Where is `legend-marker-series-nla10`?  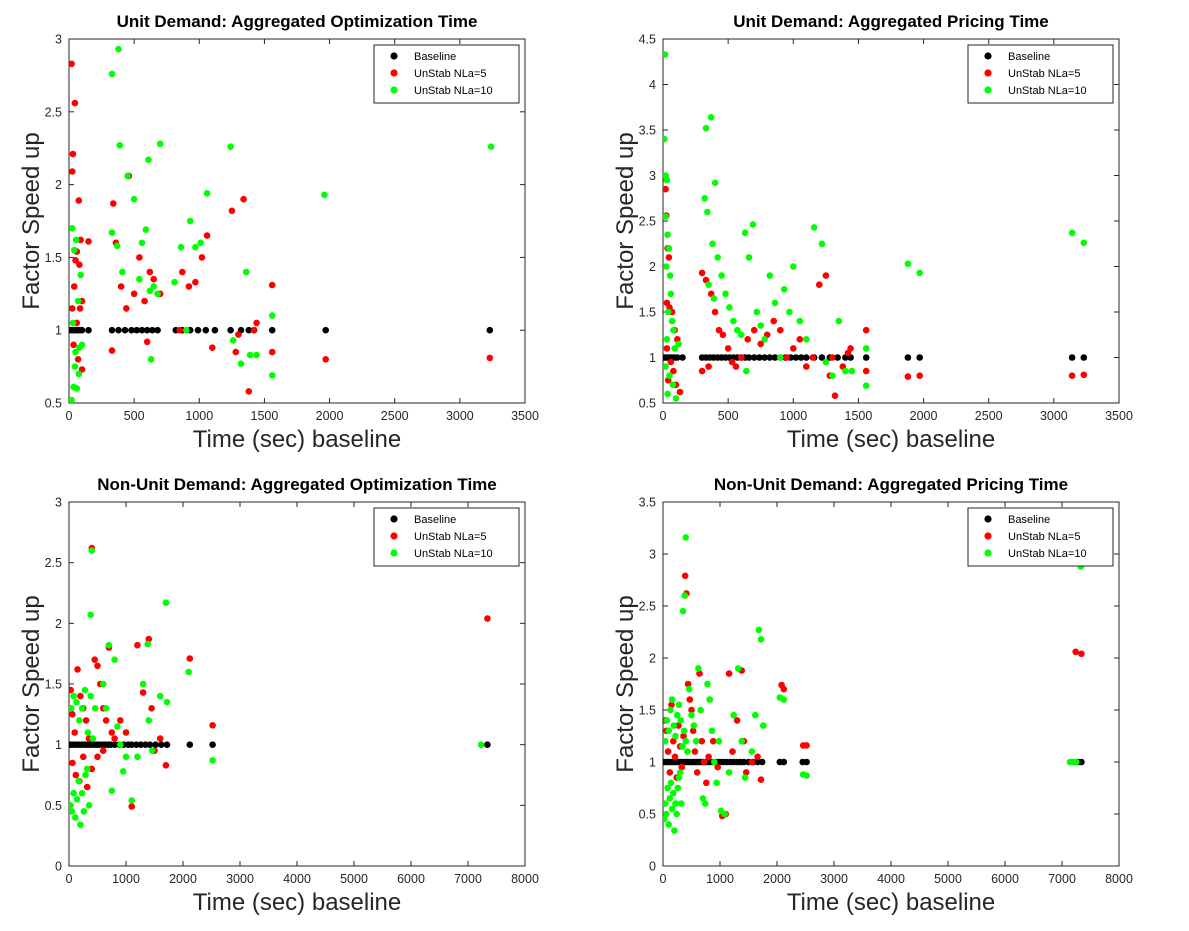
legend-marker-series-nla10 is located at coordinates (394, 90).